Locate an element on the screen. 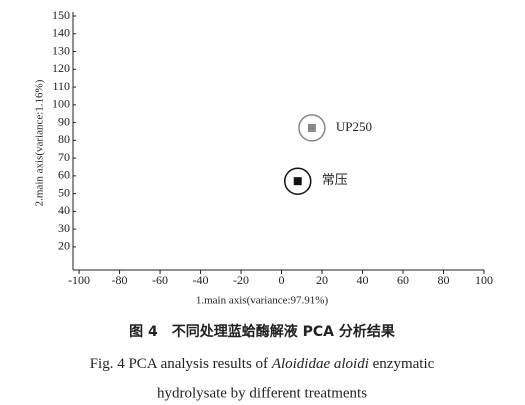 This screenshot has width=525, height=405. x-tick-label: -60 is located at coordinates (160, 280).